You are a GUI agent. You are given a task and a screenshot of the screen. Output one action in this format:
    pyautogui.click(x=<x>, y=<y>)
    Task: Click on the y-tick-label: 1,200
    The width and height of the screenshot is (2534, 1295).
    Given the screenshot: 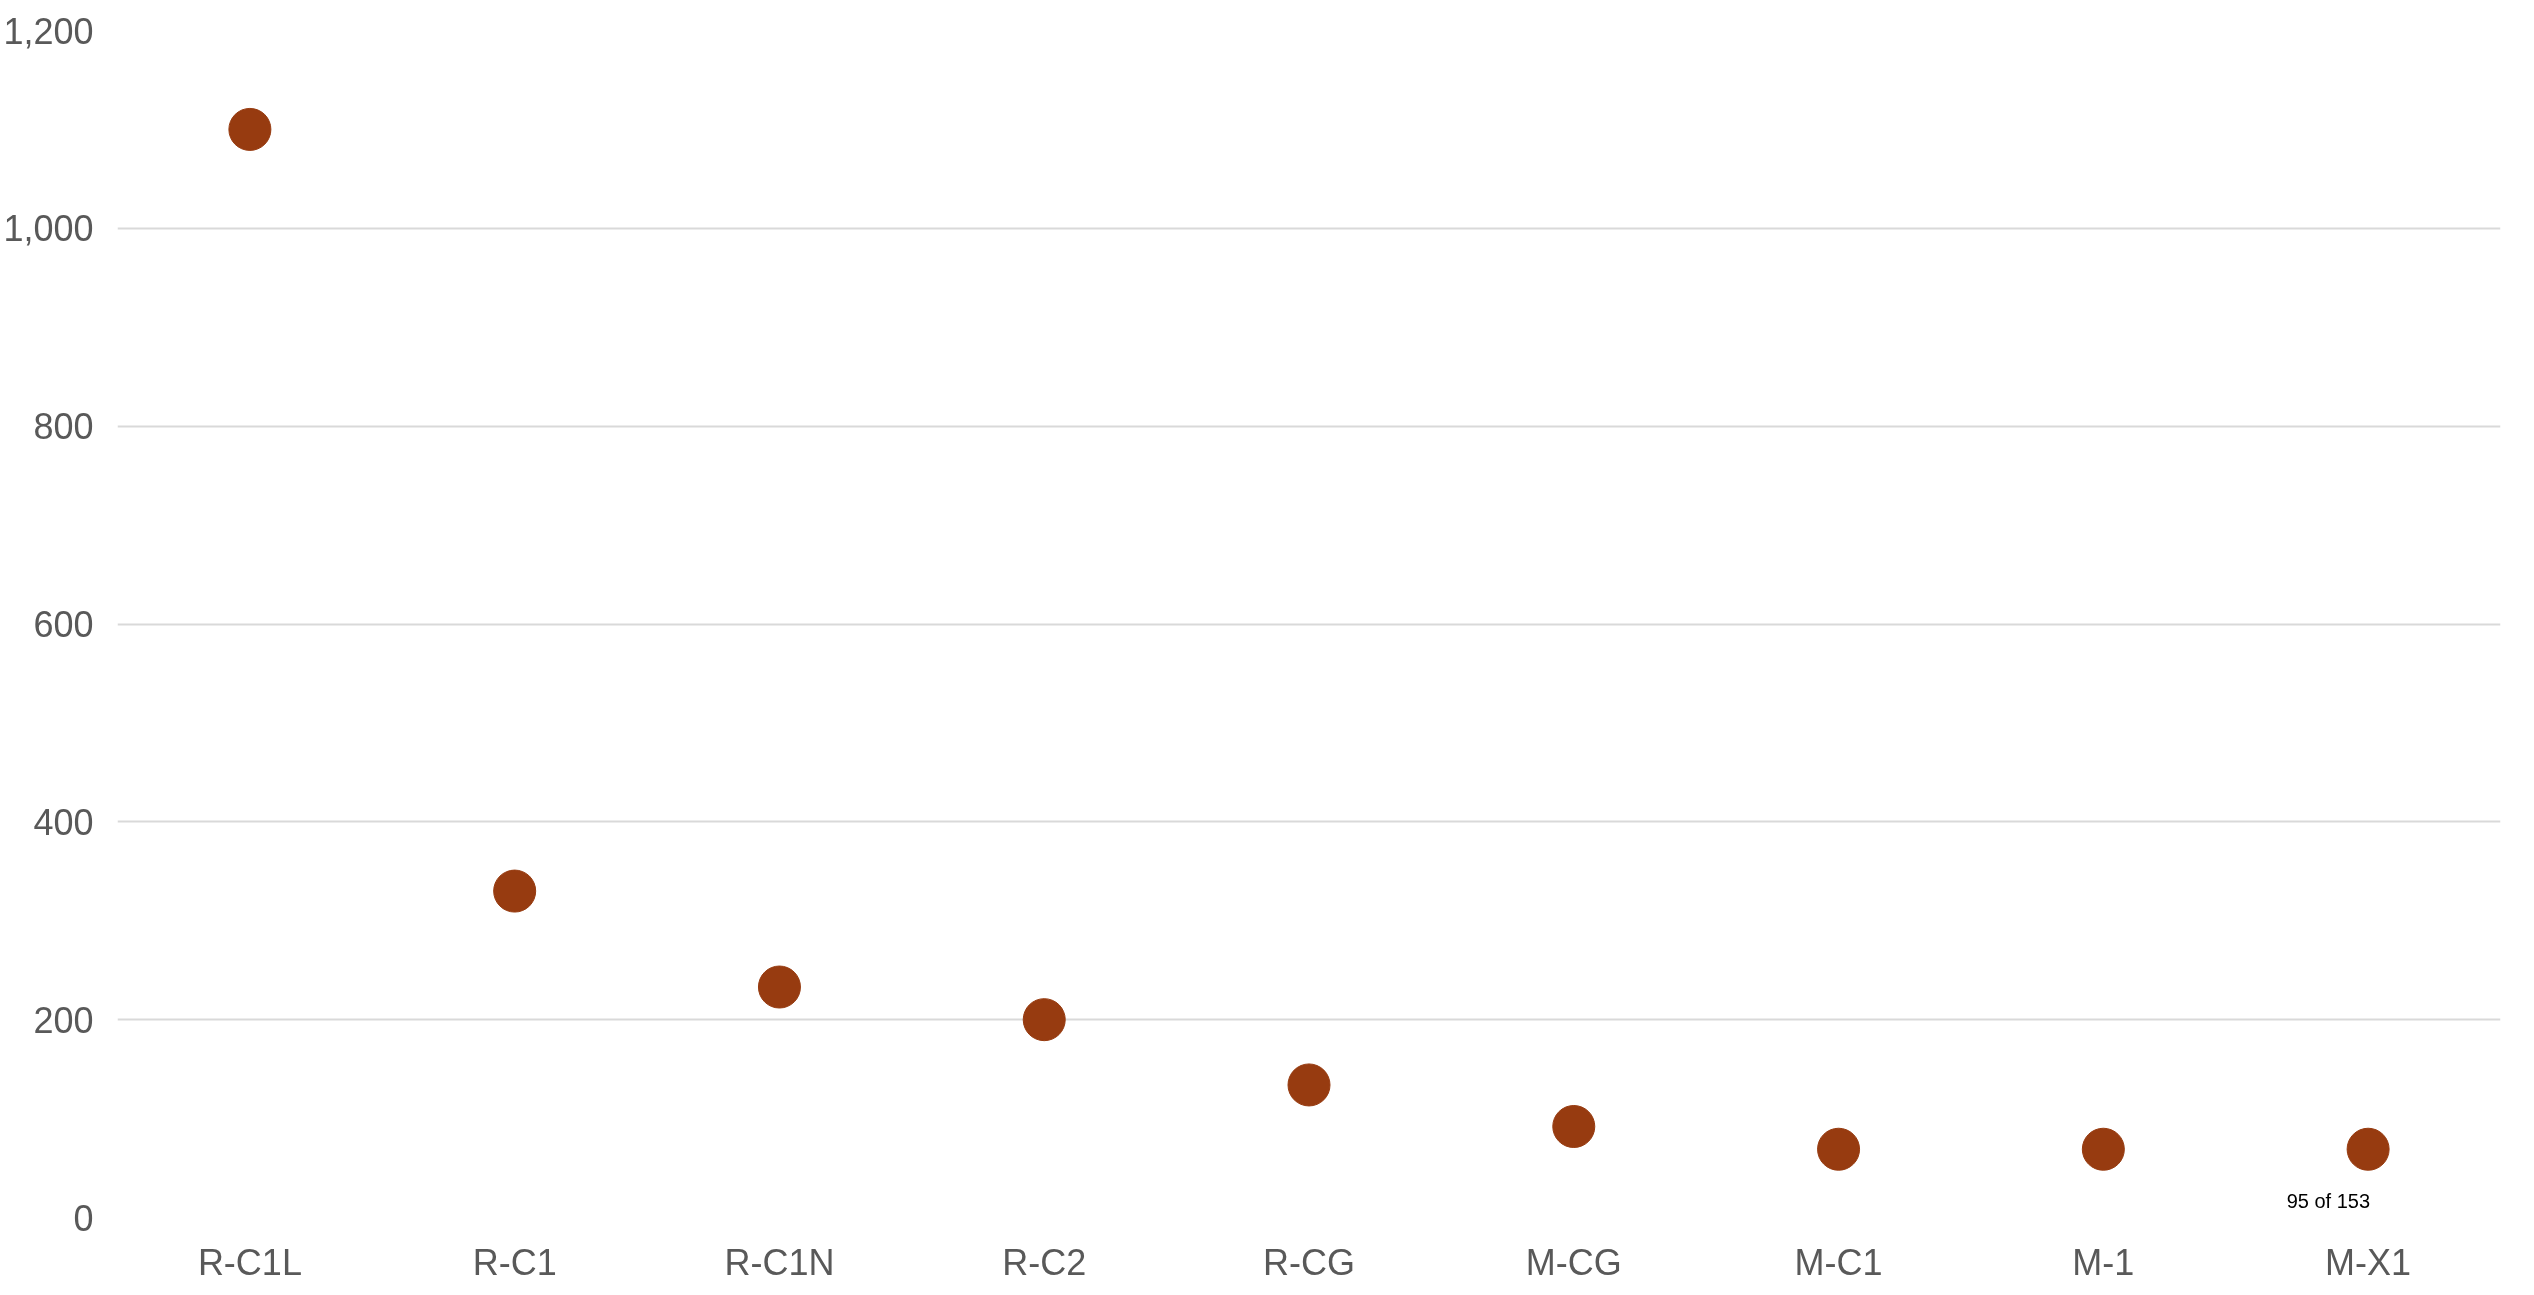 What is the action you would take?
    pyautogui.click(x=48, y=31)
    